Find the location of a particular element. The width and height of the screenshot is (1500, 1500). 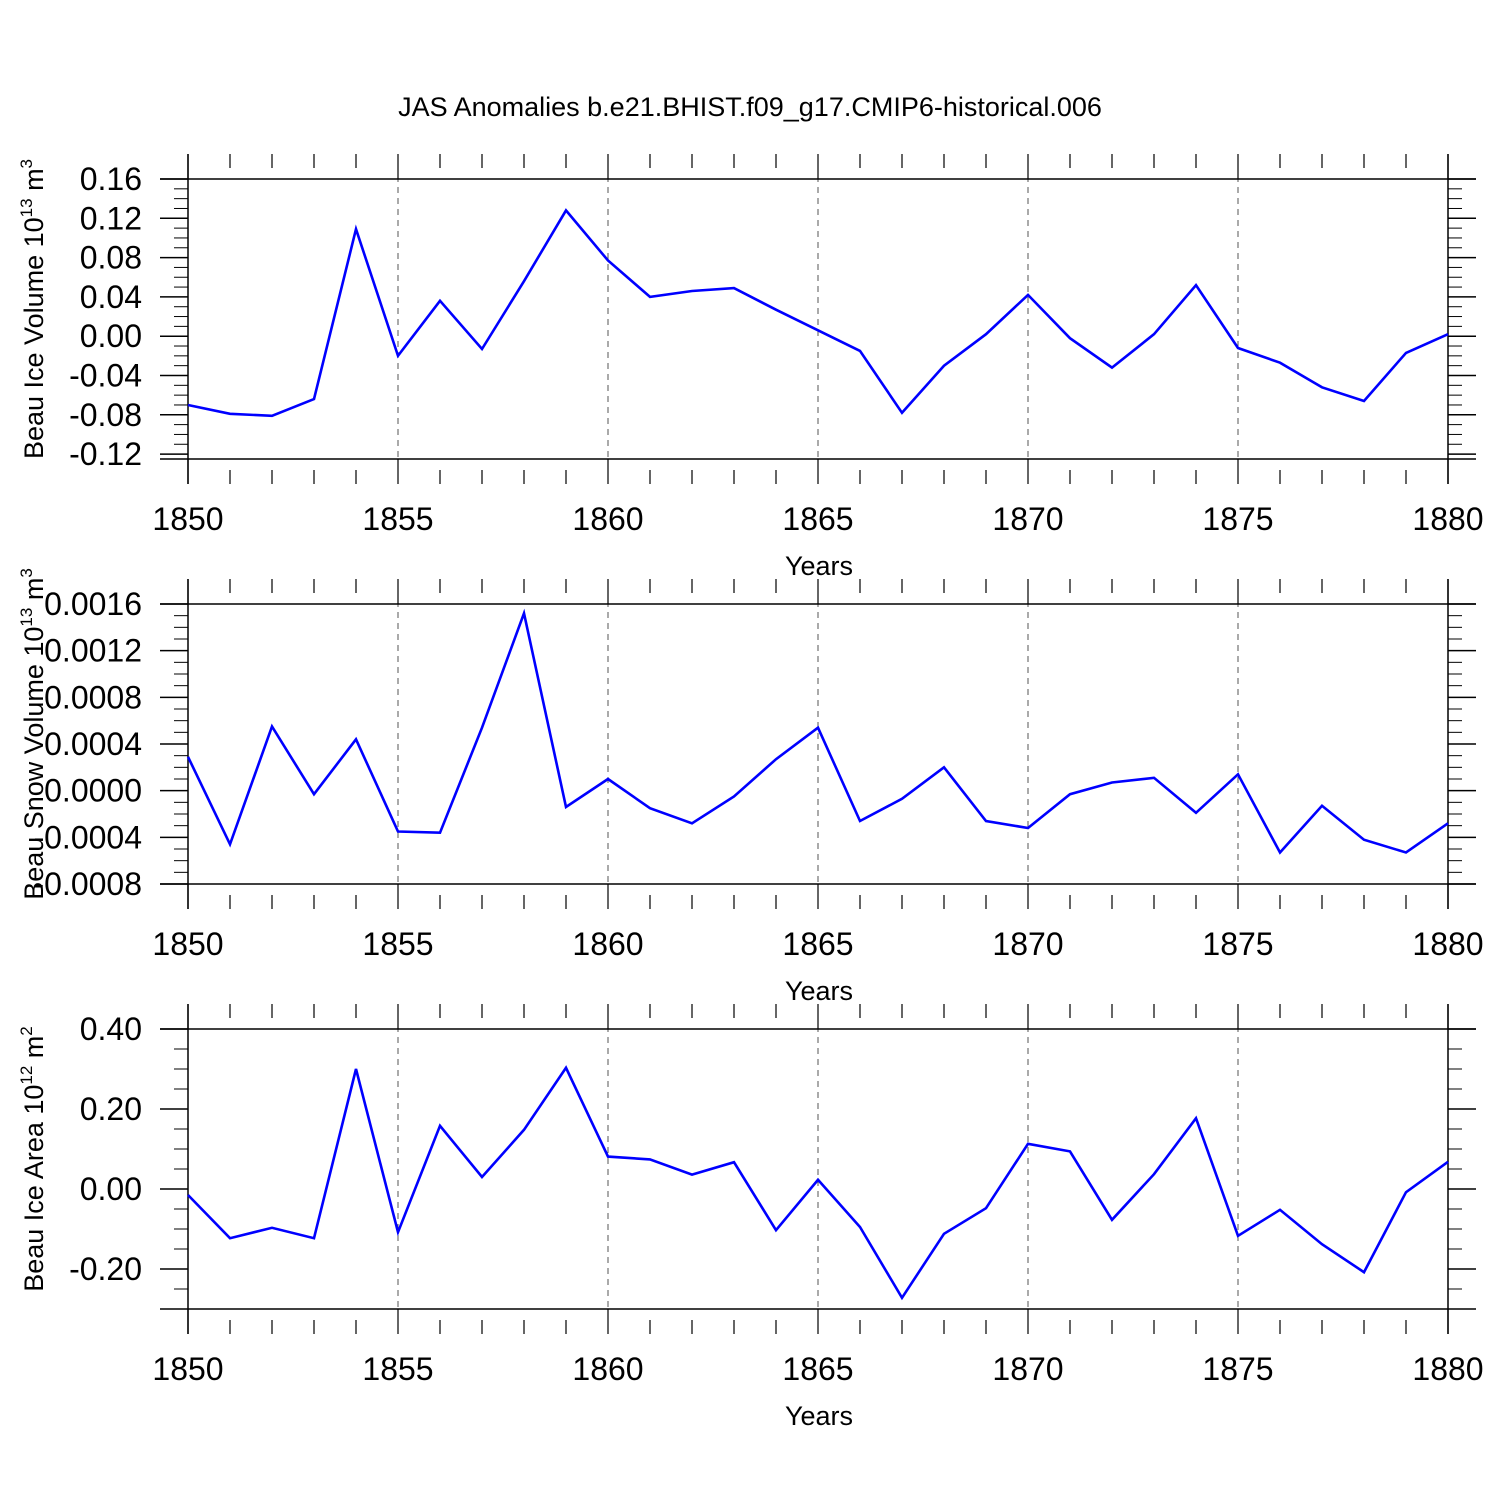

y-tick-label: 0.0004 is located at coordinates (93, 744).